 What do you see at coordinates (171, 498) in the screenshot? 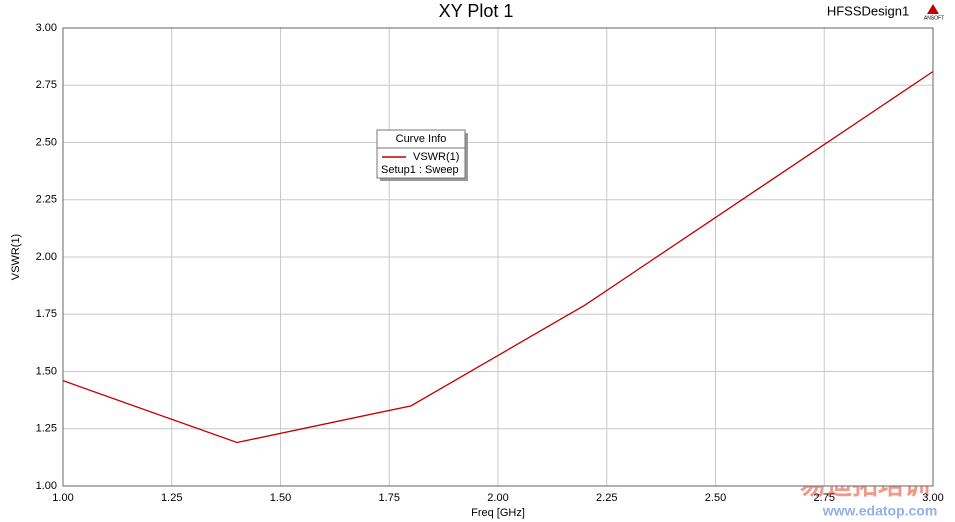
I see `x-tick-label: 1.25` at bounding box center [171, 498].